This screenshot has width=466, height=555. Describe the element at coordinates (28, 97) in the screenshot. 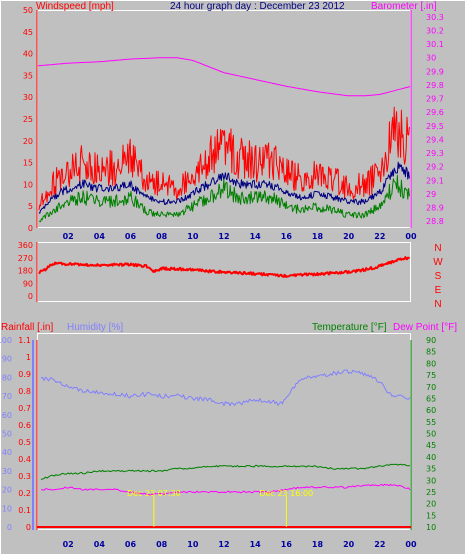

I see `wind-tick-6: 30` at that location.